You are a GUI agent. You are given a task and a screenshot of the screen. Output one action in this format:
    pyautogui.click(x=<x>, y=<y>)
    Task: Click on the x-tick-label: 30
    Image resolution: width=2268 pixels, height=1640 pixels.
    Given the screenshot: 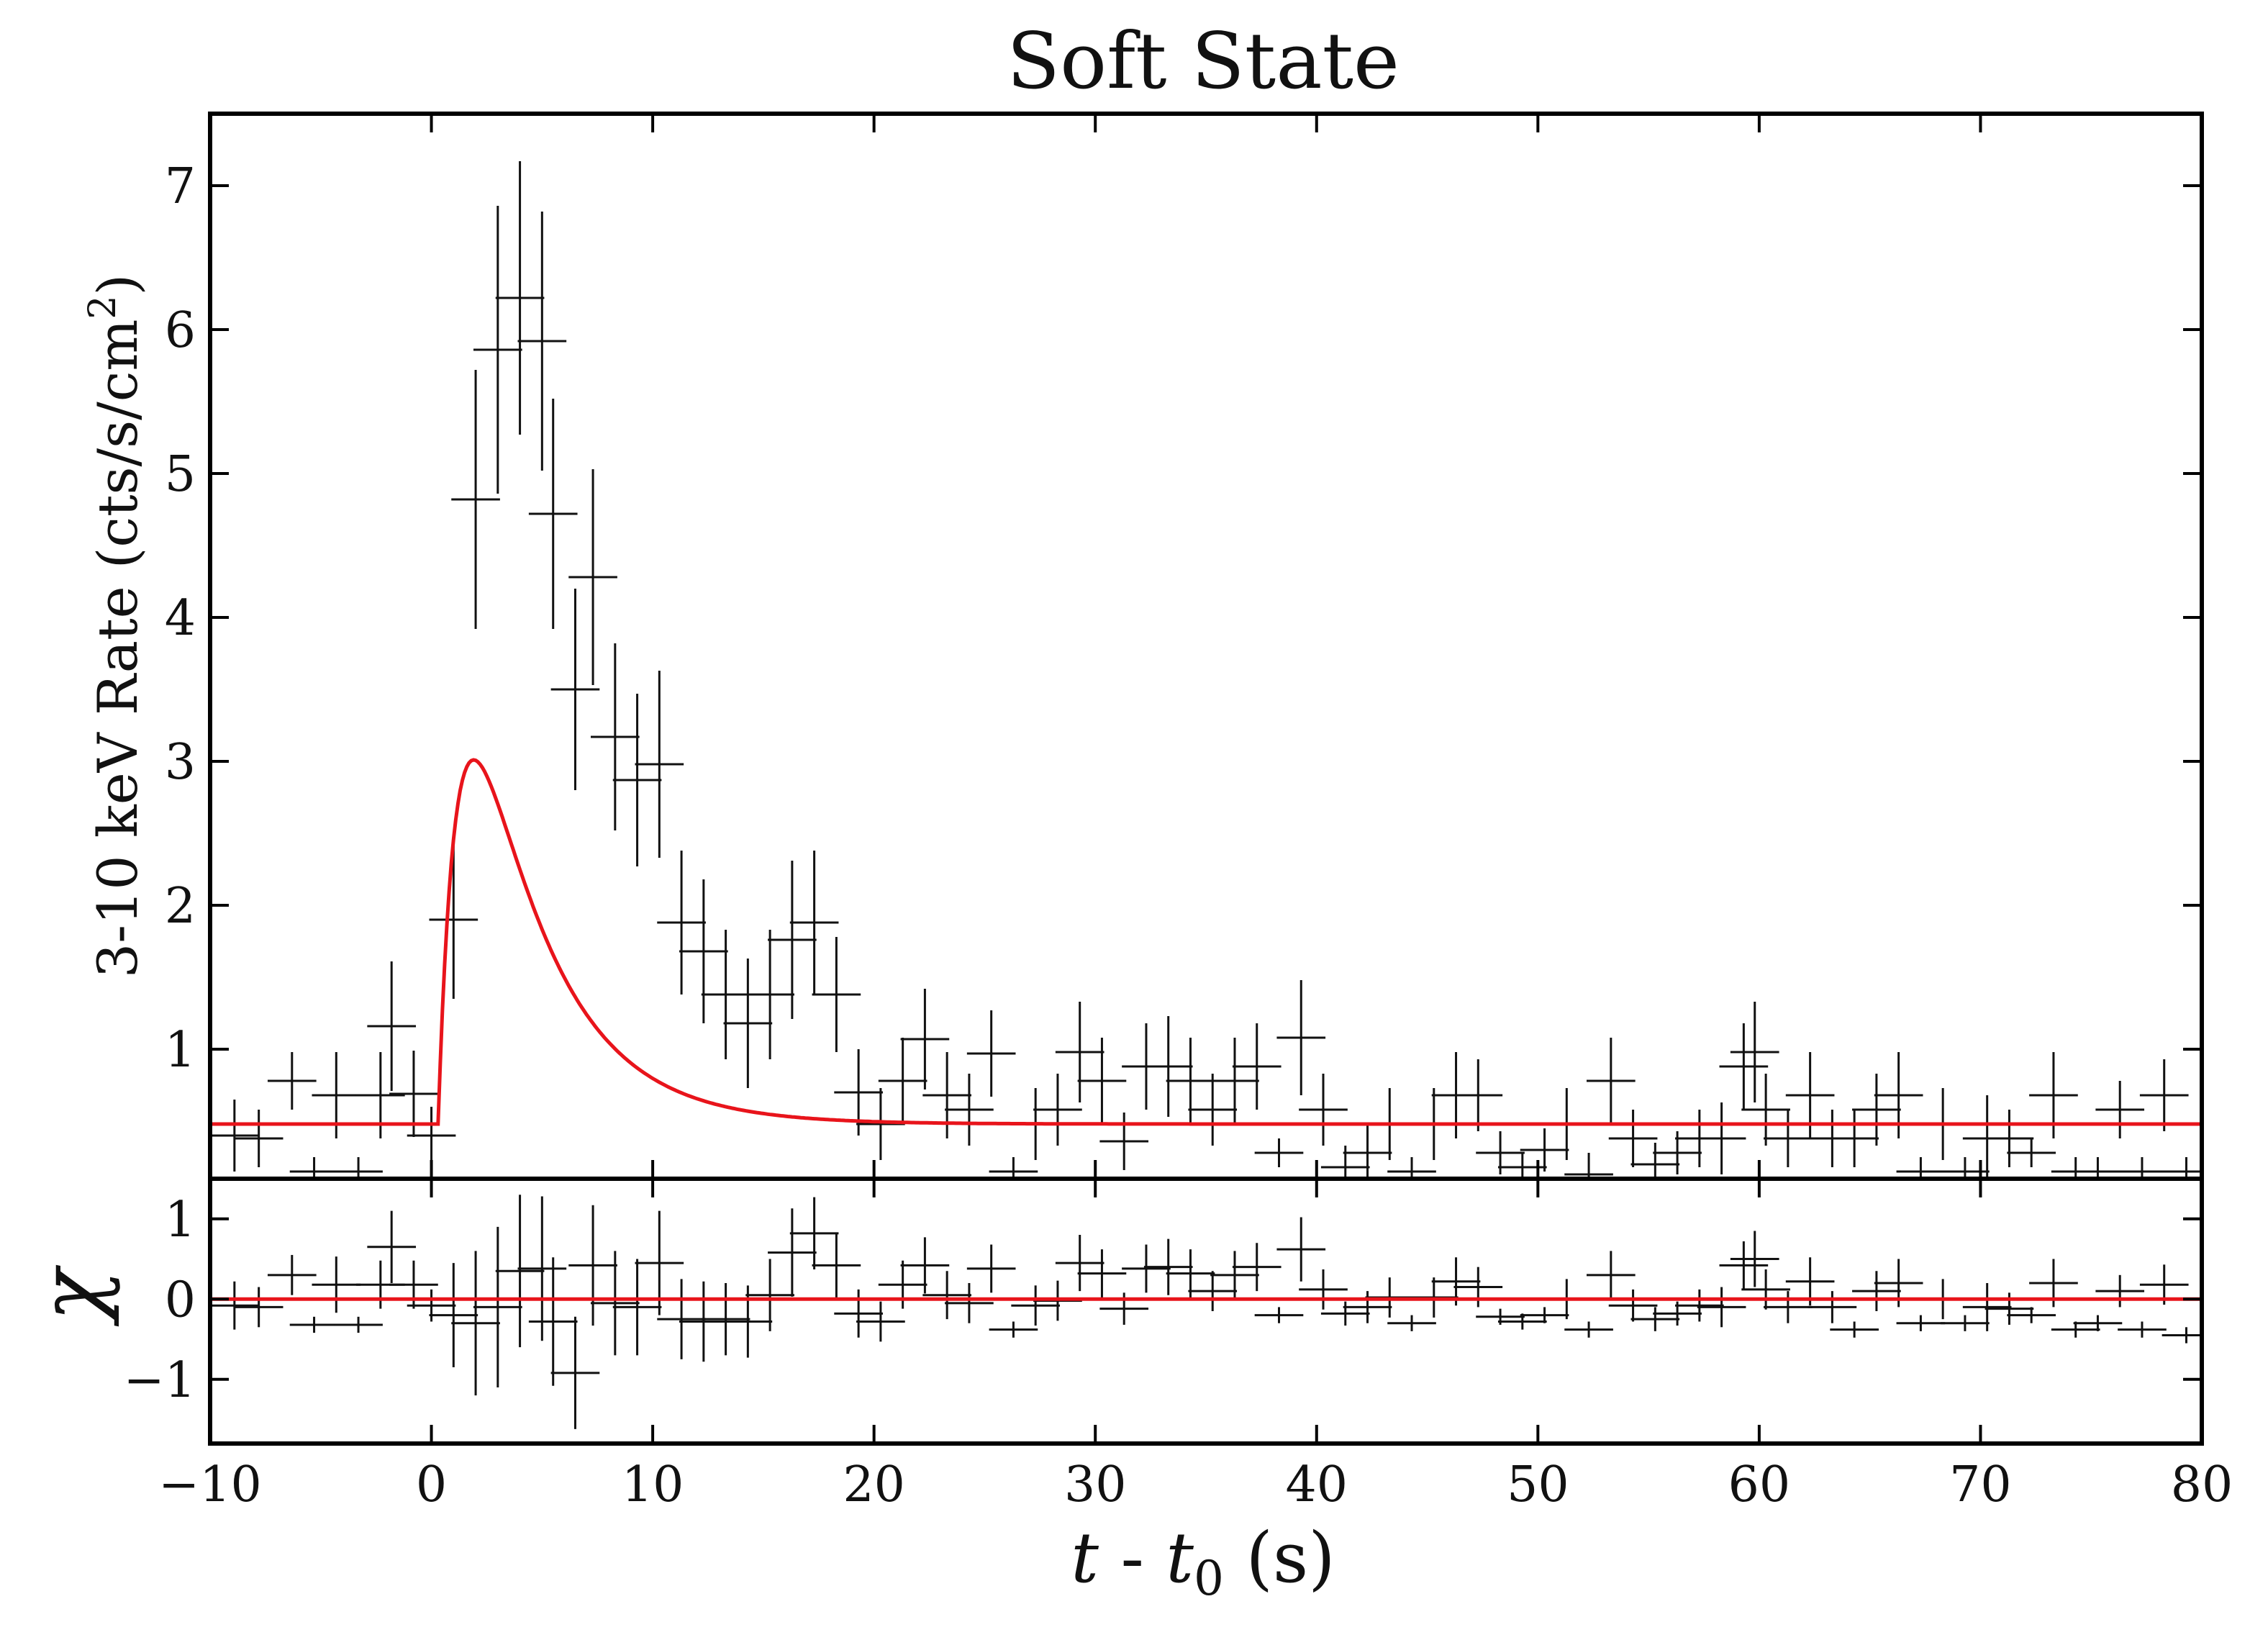 What is the action you would take?
    pyautogui.click(x=1095, y=1484)
    